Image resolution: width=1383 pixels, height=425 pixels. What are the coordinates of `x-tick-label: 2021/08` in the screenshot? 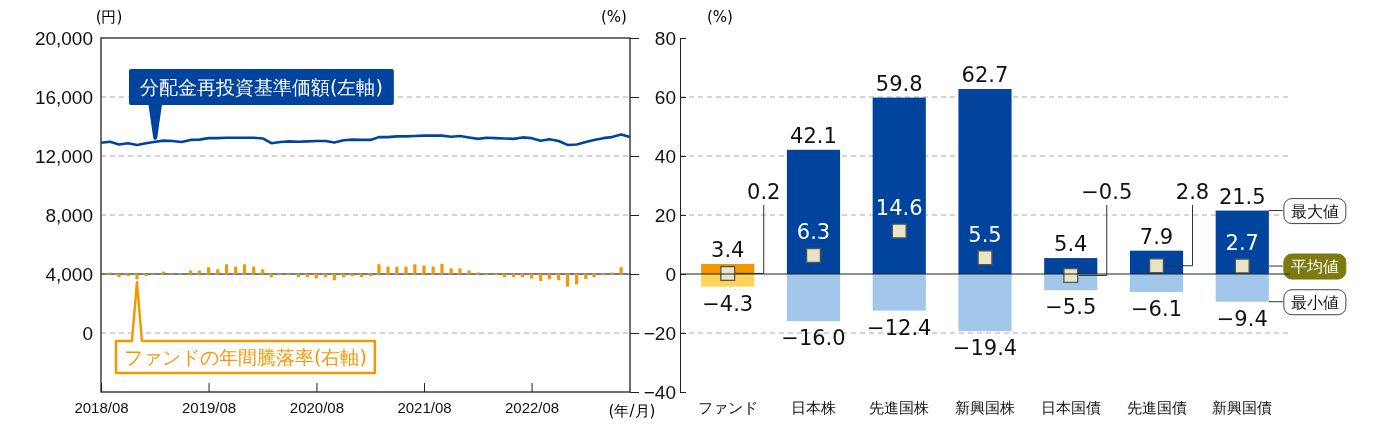 It's located at (424, 407).